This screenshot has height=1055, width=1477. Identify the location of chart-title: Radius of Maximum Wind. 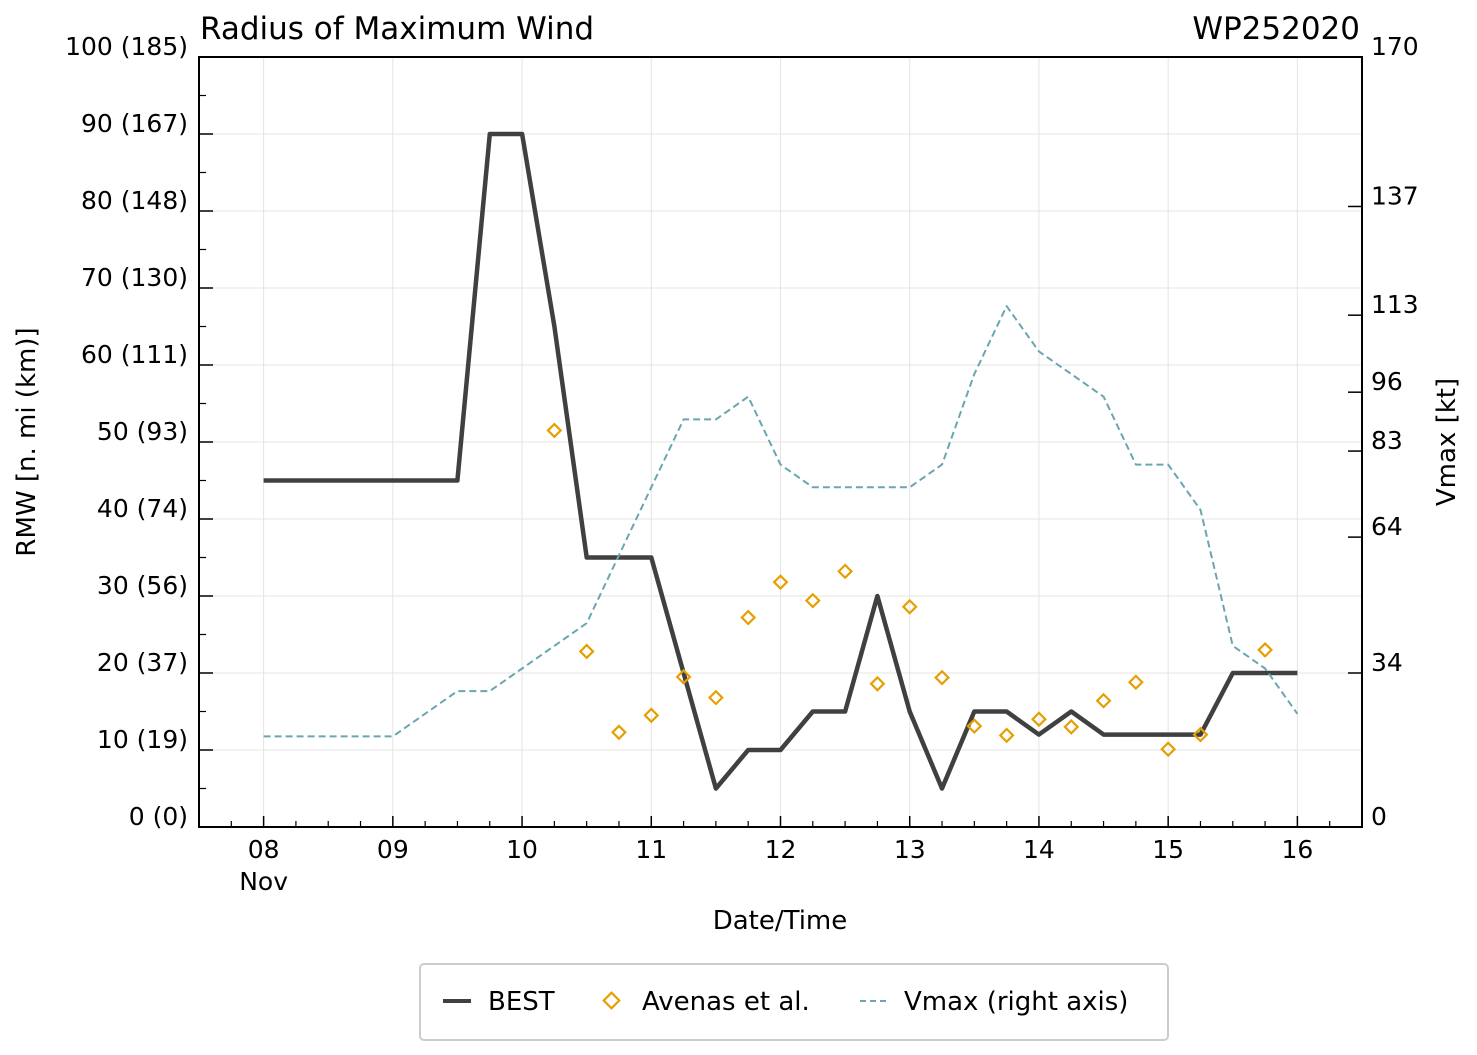
(397, 29).